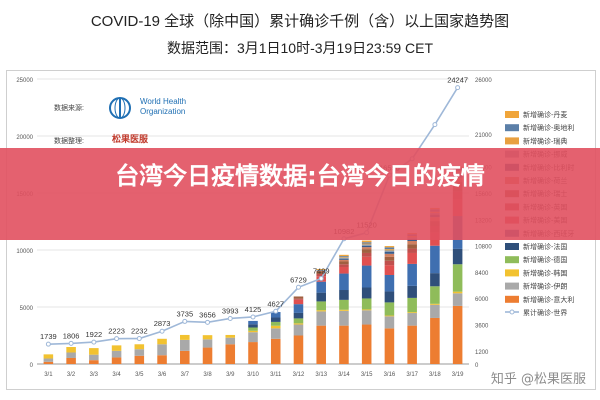 The image size is (600, 400). Describe the element at coordinates (483, 136) in the screenshot. I see `right-tick-label: 21000` at that location.